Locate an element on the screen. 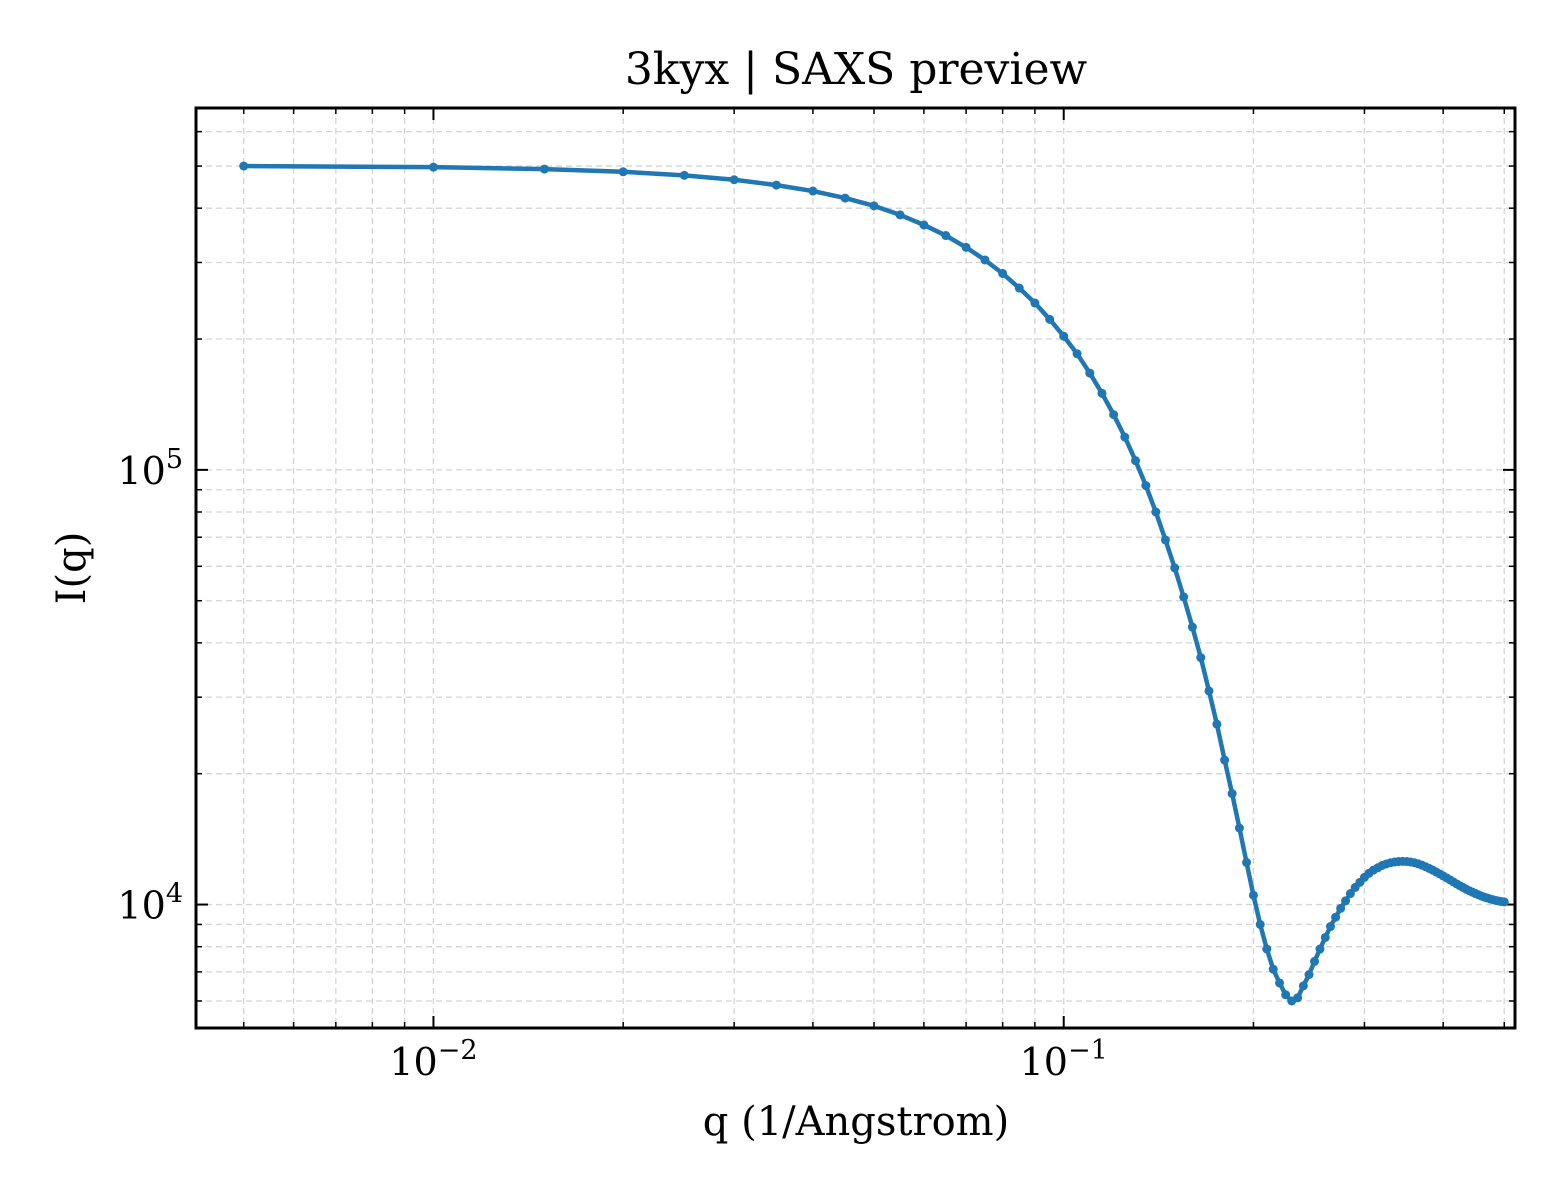  y-axis-label: I(q) is located at coordinates (72, 568).